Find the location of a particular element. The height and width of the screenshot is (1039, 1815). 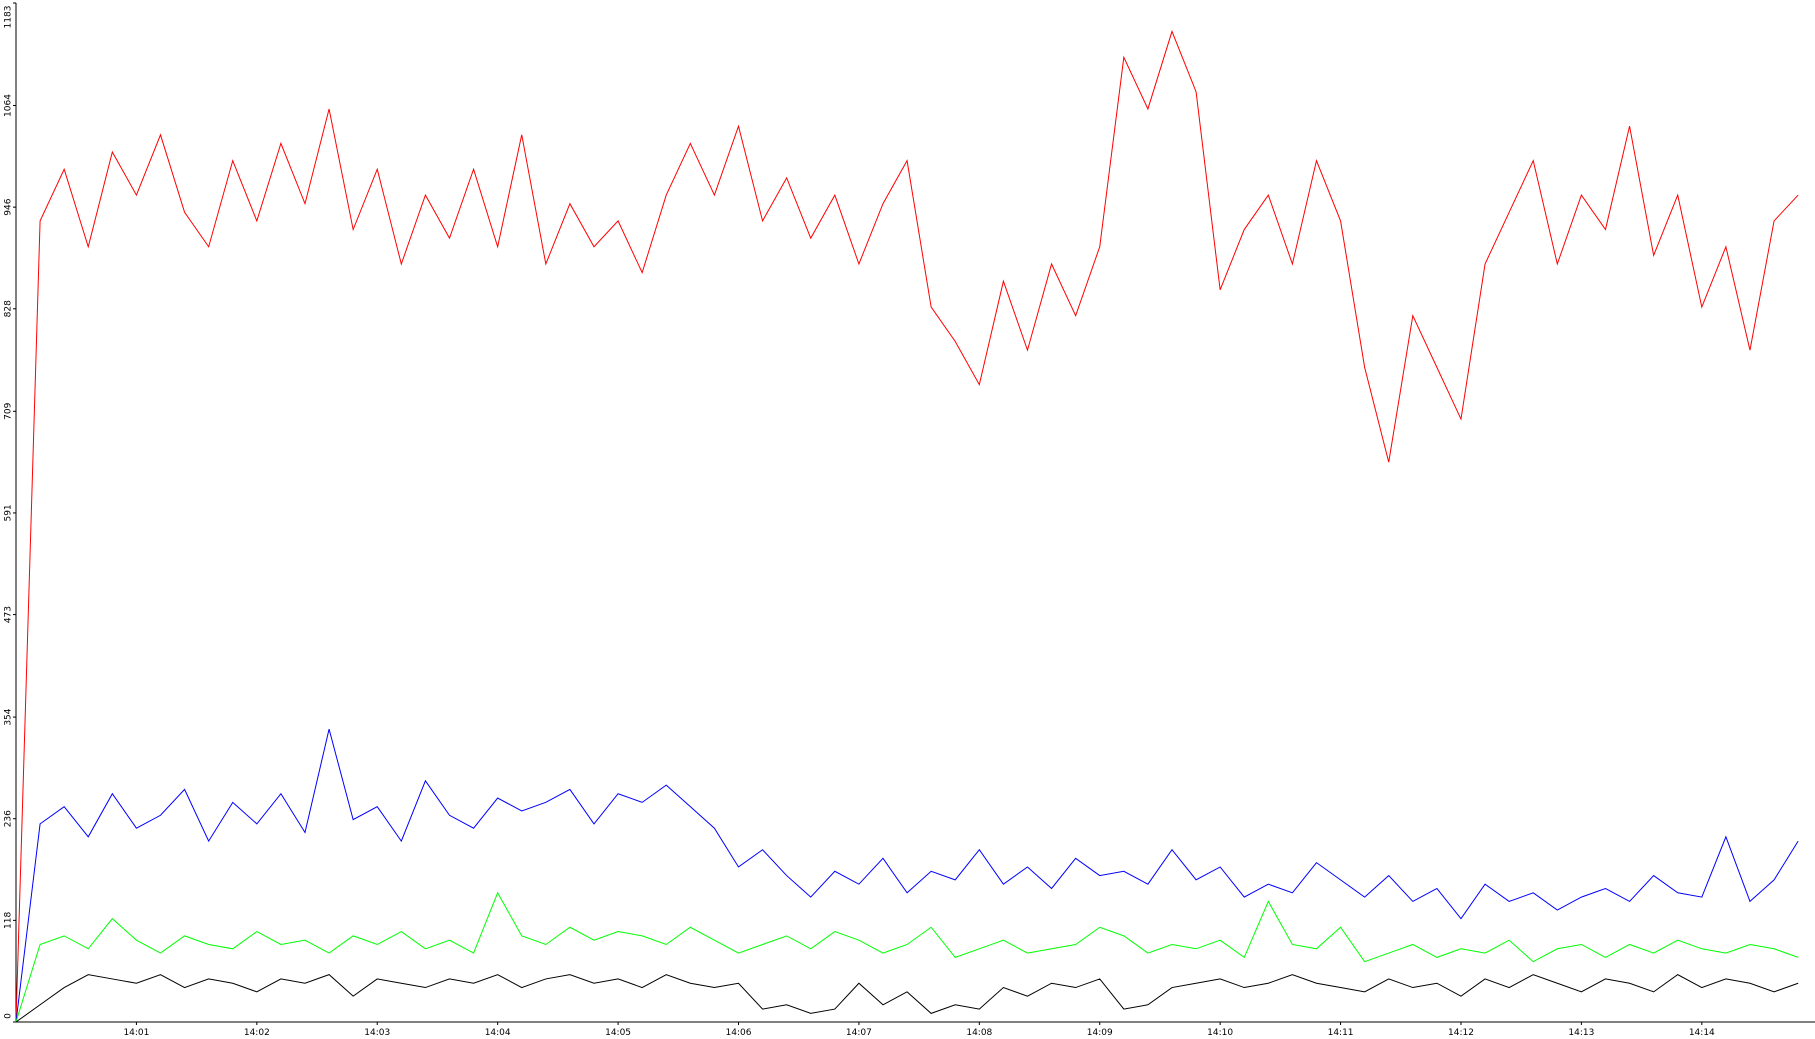

x-tick-label: 14:13 is located at coordinates (1581, 1033).